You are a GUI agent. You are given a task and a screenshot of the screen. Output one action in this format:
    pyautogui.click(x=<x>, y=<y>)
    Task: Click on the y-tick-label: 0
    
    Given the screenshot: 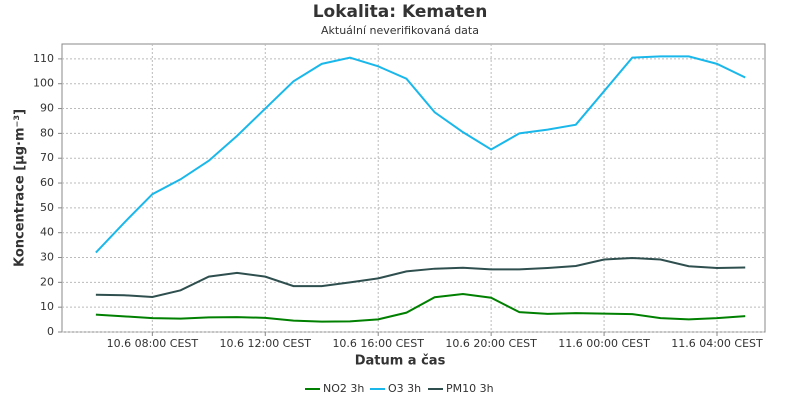 What is the action you would take?
    pyautogui.click(x=50, y=331)
    